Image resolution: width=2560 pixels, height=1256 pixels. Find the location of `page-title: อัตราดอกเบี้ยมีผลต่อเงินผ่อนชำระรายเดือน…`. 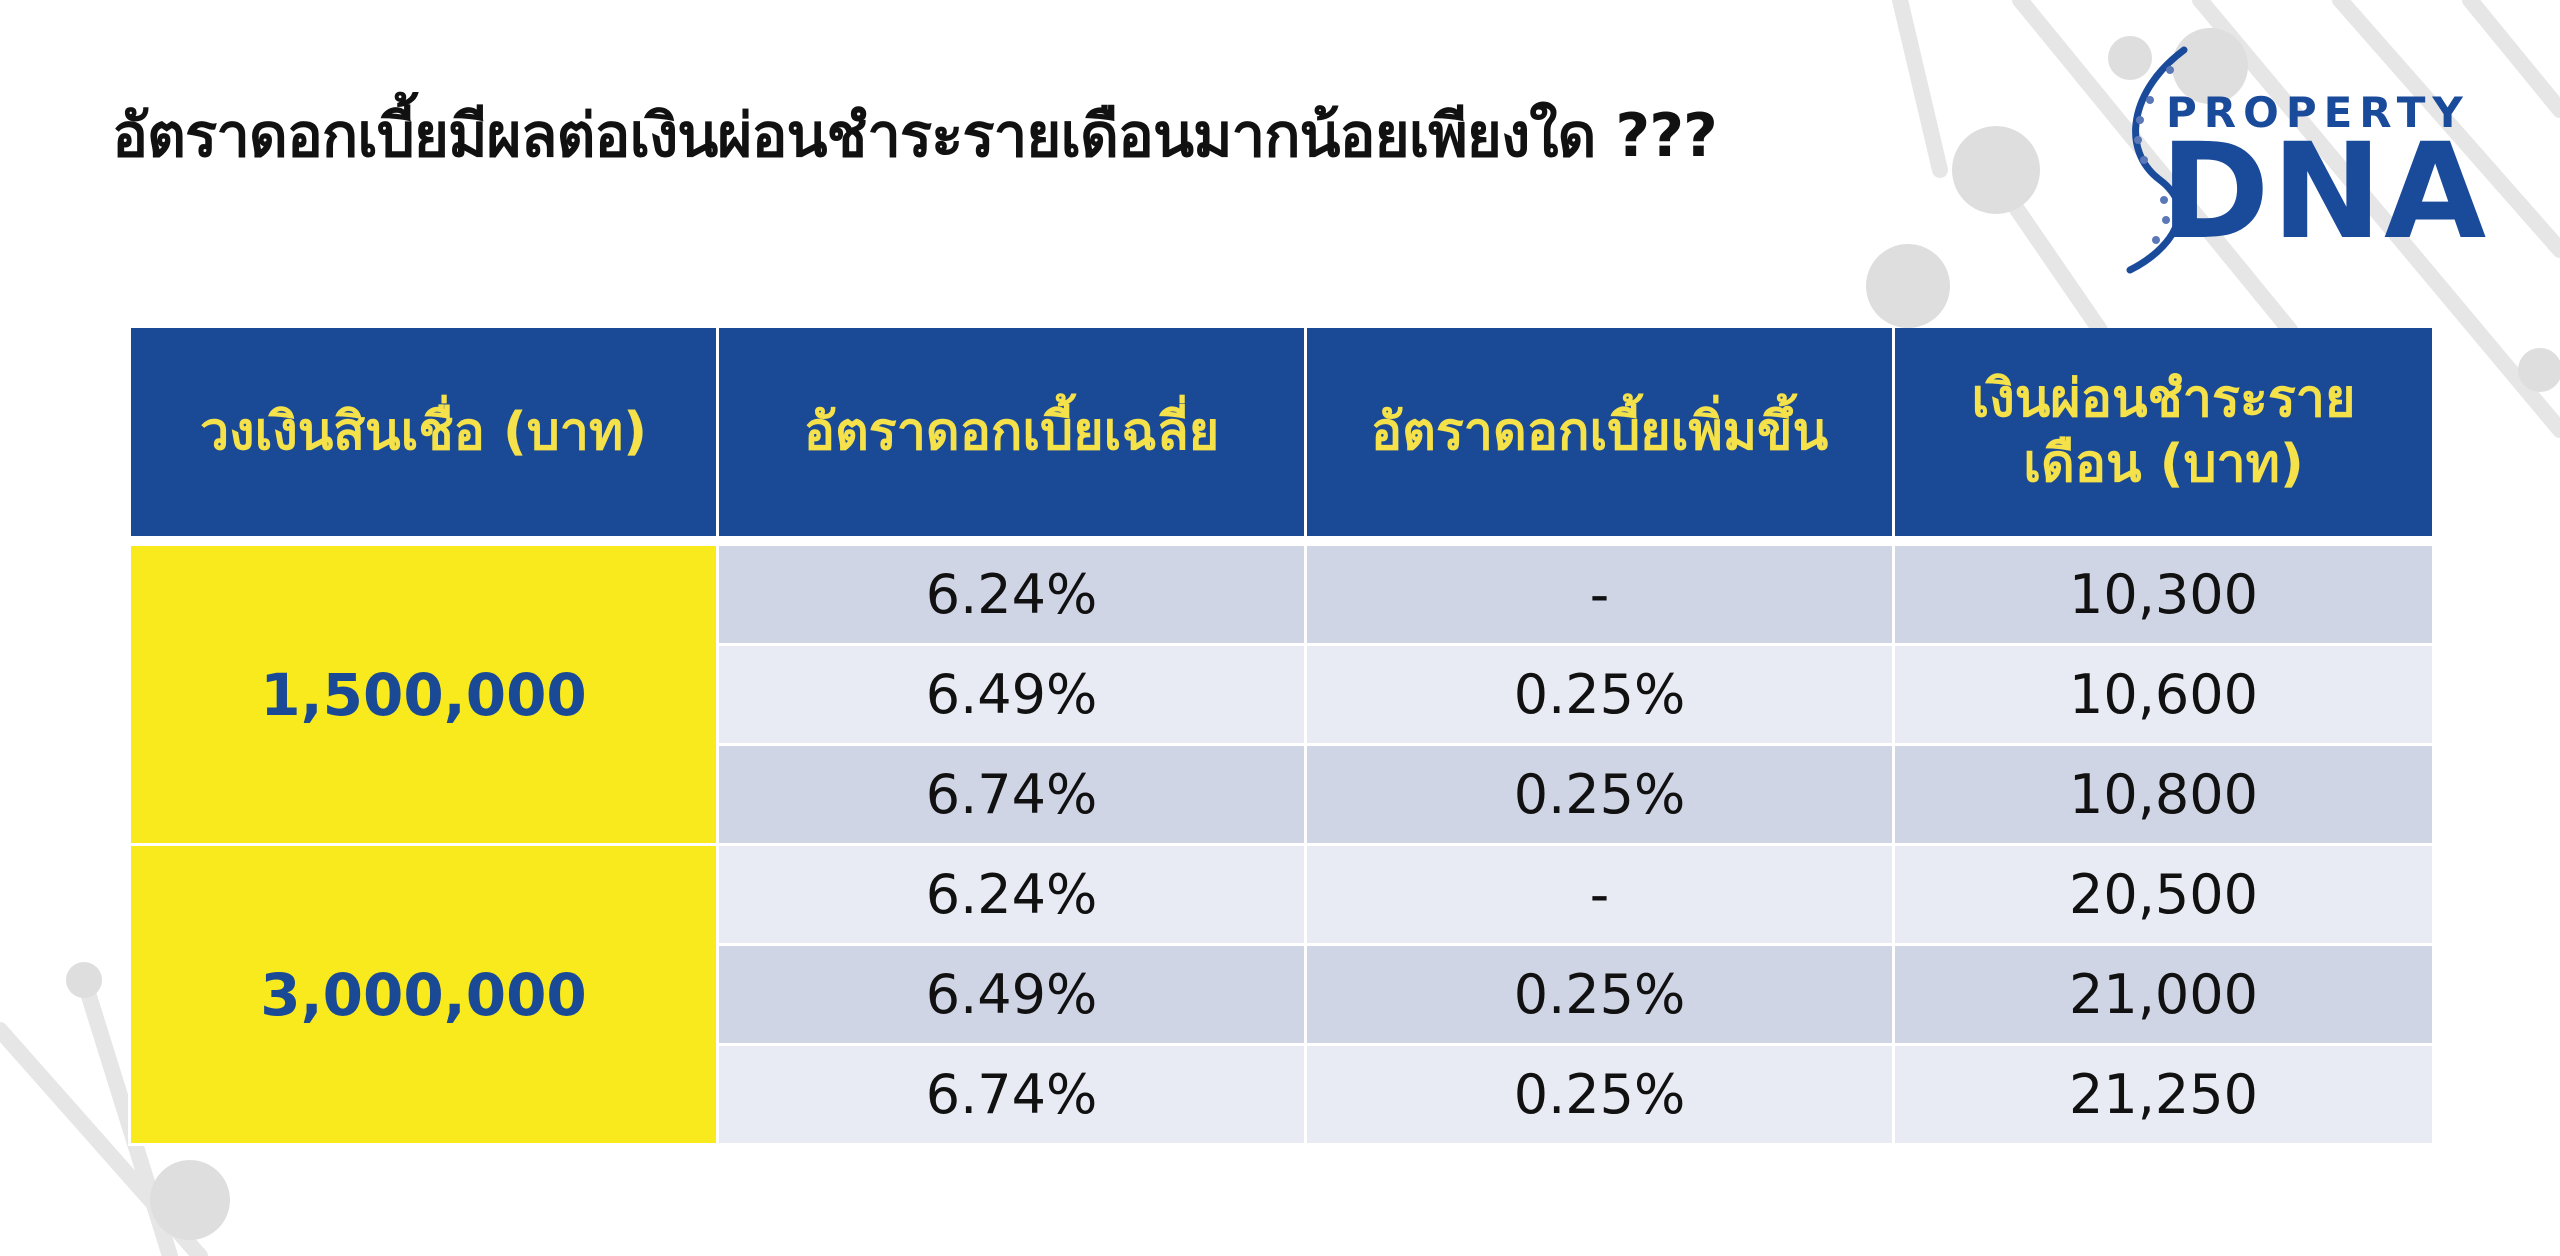

page-title: อัตราดอกเบี้ยมีผลต่อเงินผ่อนชำระรายเดือน… is located at coordinates (915, 136).